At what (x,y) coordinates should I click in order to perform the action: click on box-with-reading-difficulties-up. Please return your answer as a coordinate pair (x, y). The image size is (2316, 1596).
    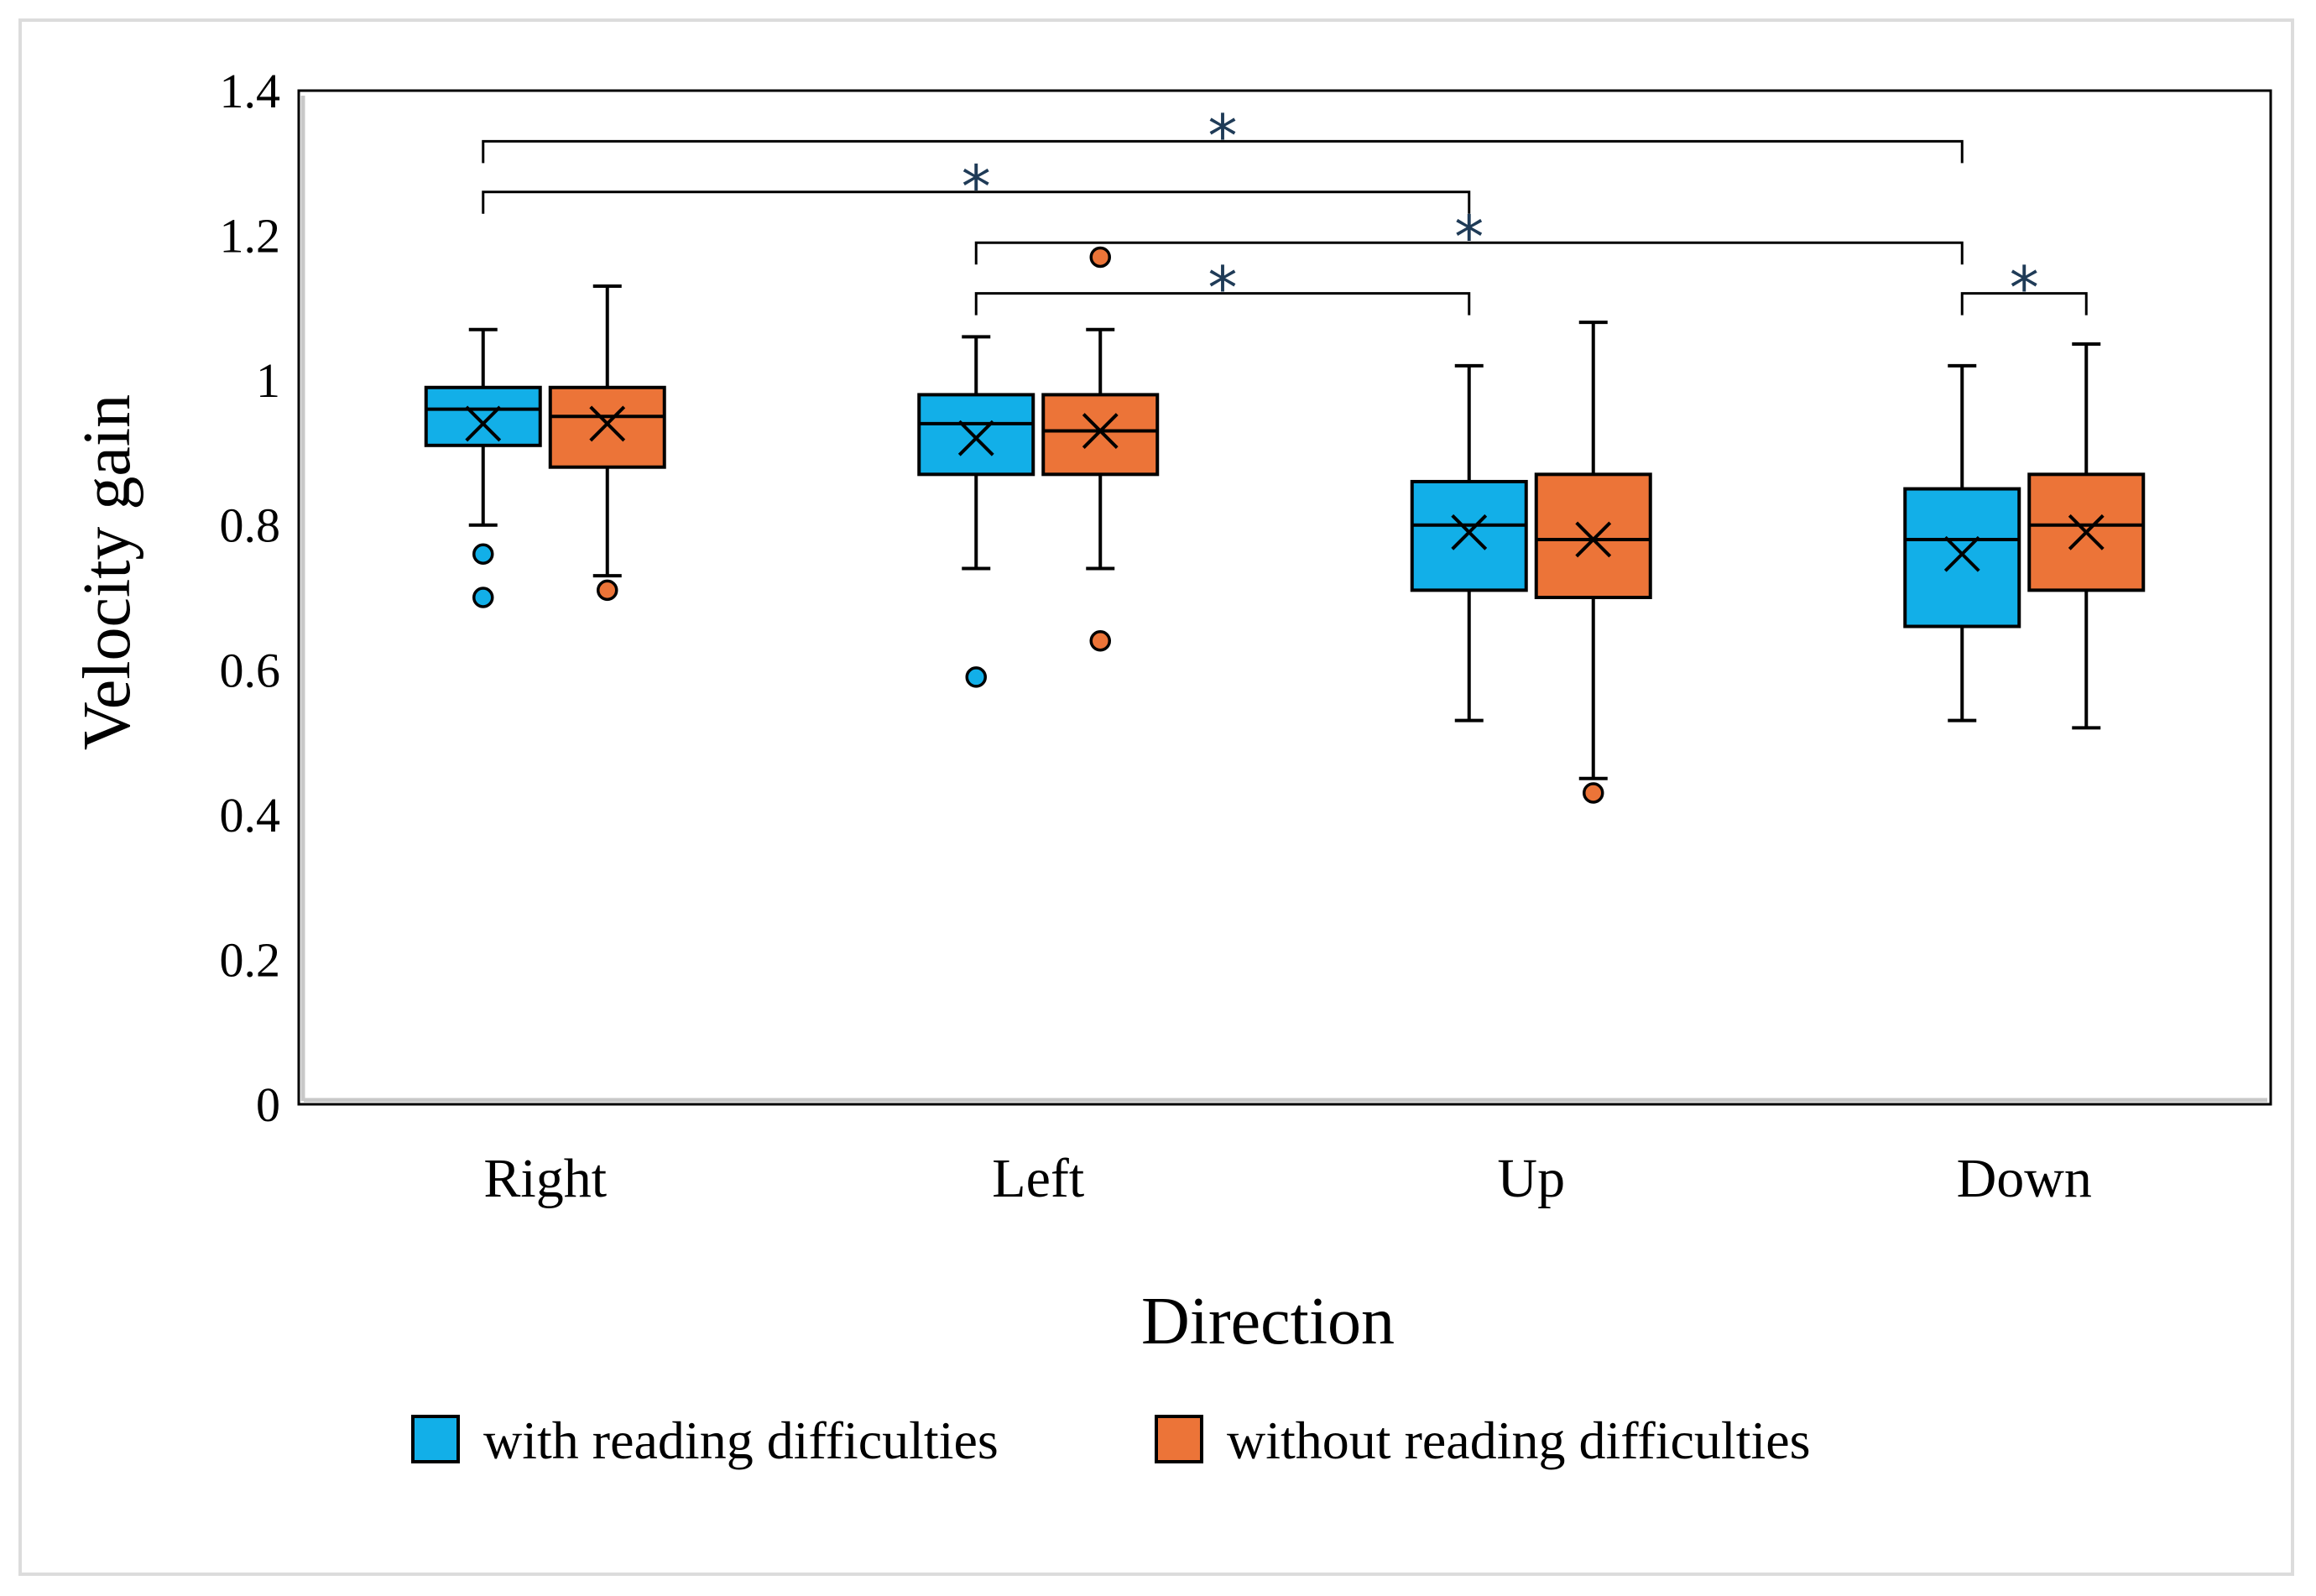
    Looking at the image, I should click on (1469, 542).